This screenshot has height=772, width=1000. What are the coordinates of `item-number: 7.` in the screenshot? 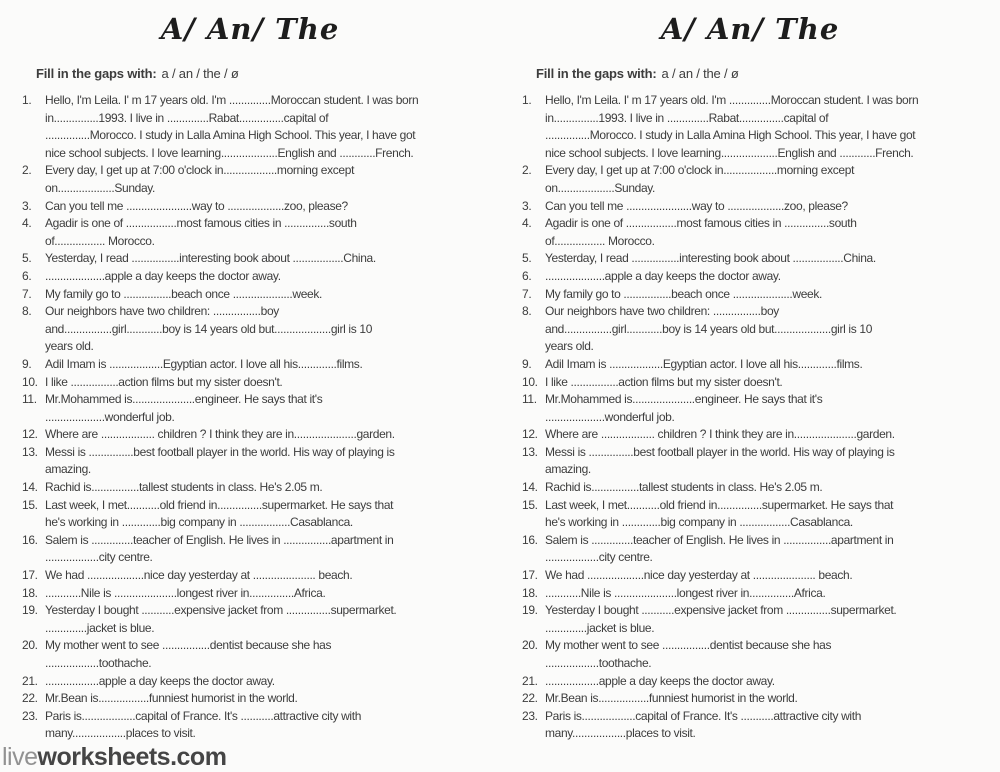 It's located at (527, 293).